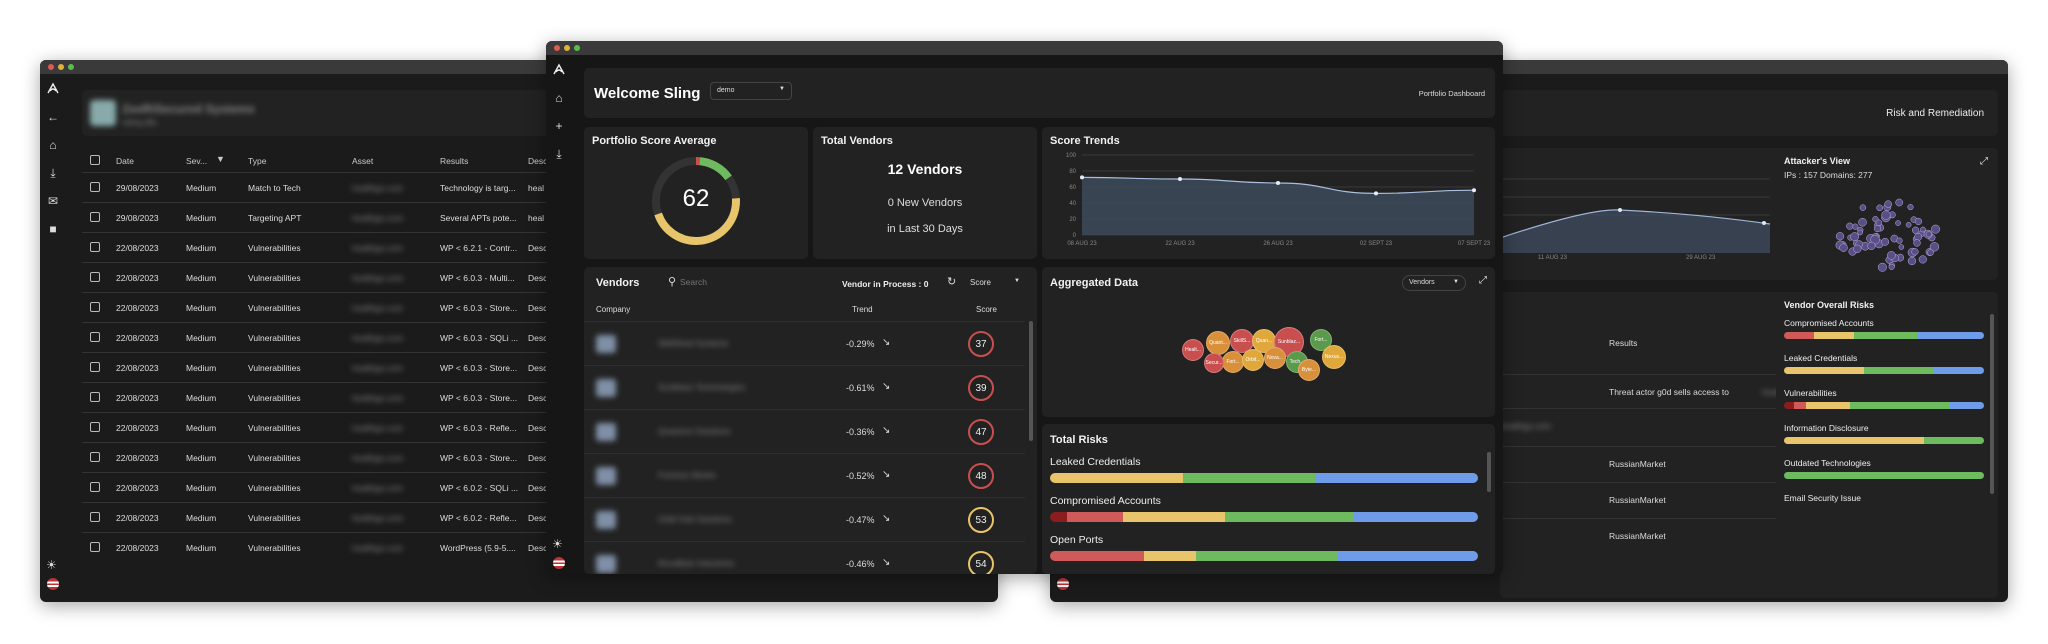 The width and height of the screenshot is (2048, 644). Describe the element at coordinates (804, 343) in the screenshot. I see `vendor-row: SkillShed Systems -0.29% ↘ 37` at that location.